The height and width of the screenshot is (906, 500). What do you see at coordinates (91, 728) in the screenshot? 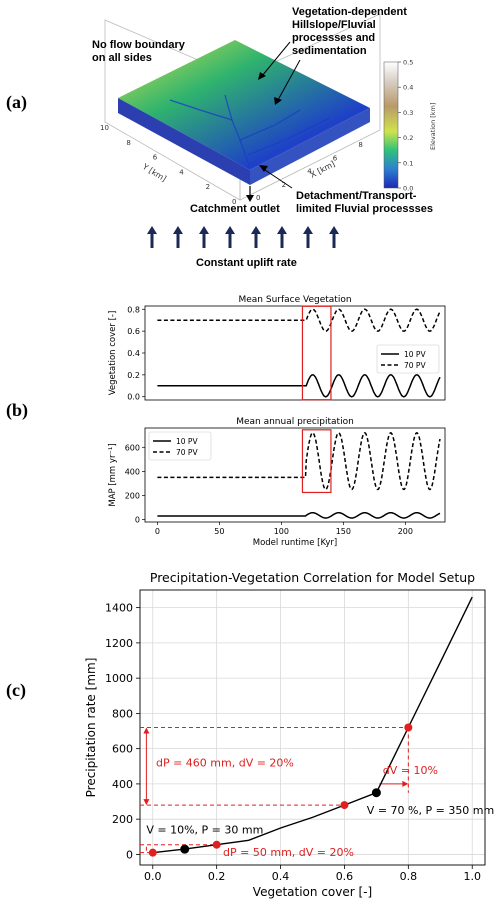
I see `y-axis-label: Precipitation rate [mm]` at bounding box center [91, 728].